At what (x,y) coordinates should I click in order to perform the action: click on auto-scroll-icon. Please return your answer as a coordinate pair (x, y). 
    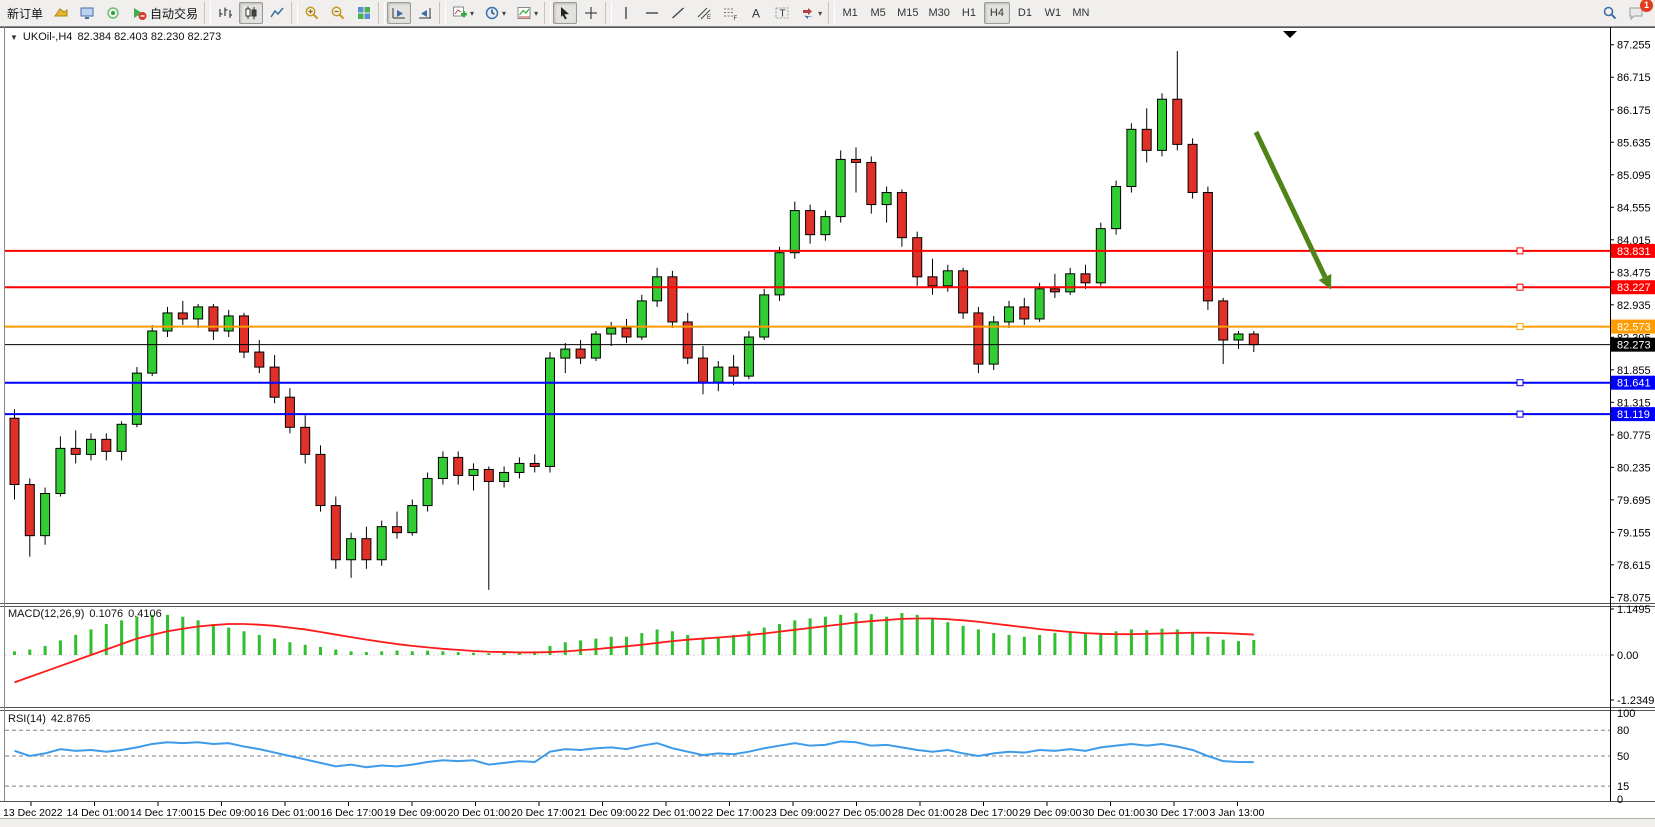
    Looking at the image, I should click on (399, 13).